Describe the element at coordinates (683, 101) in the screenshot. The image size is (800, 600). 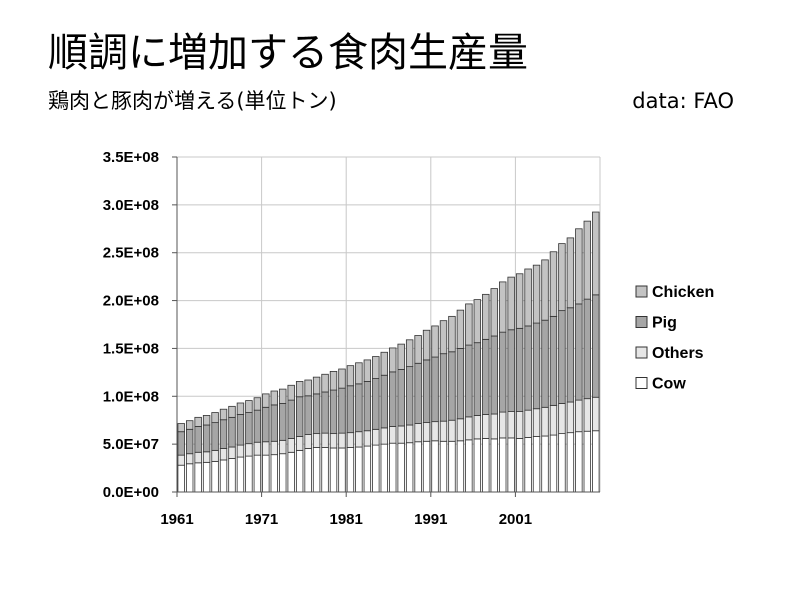
I see `data-source-label: data: FAO` at that location.